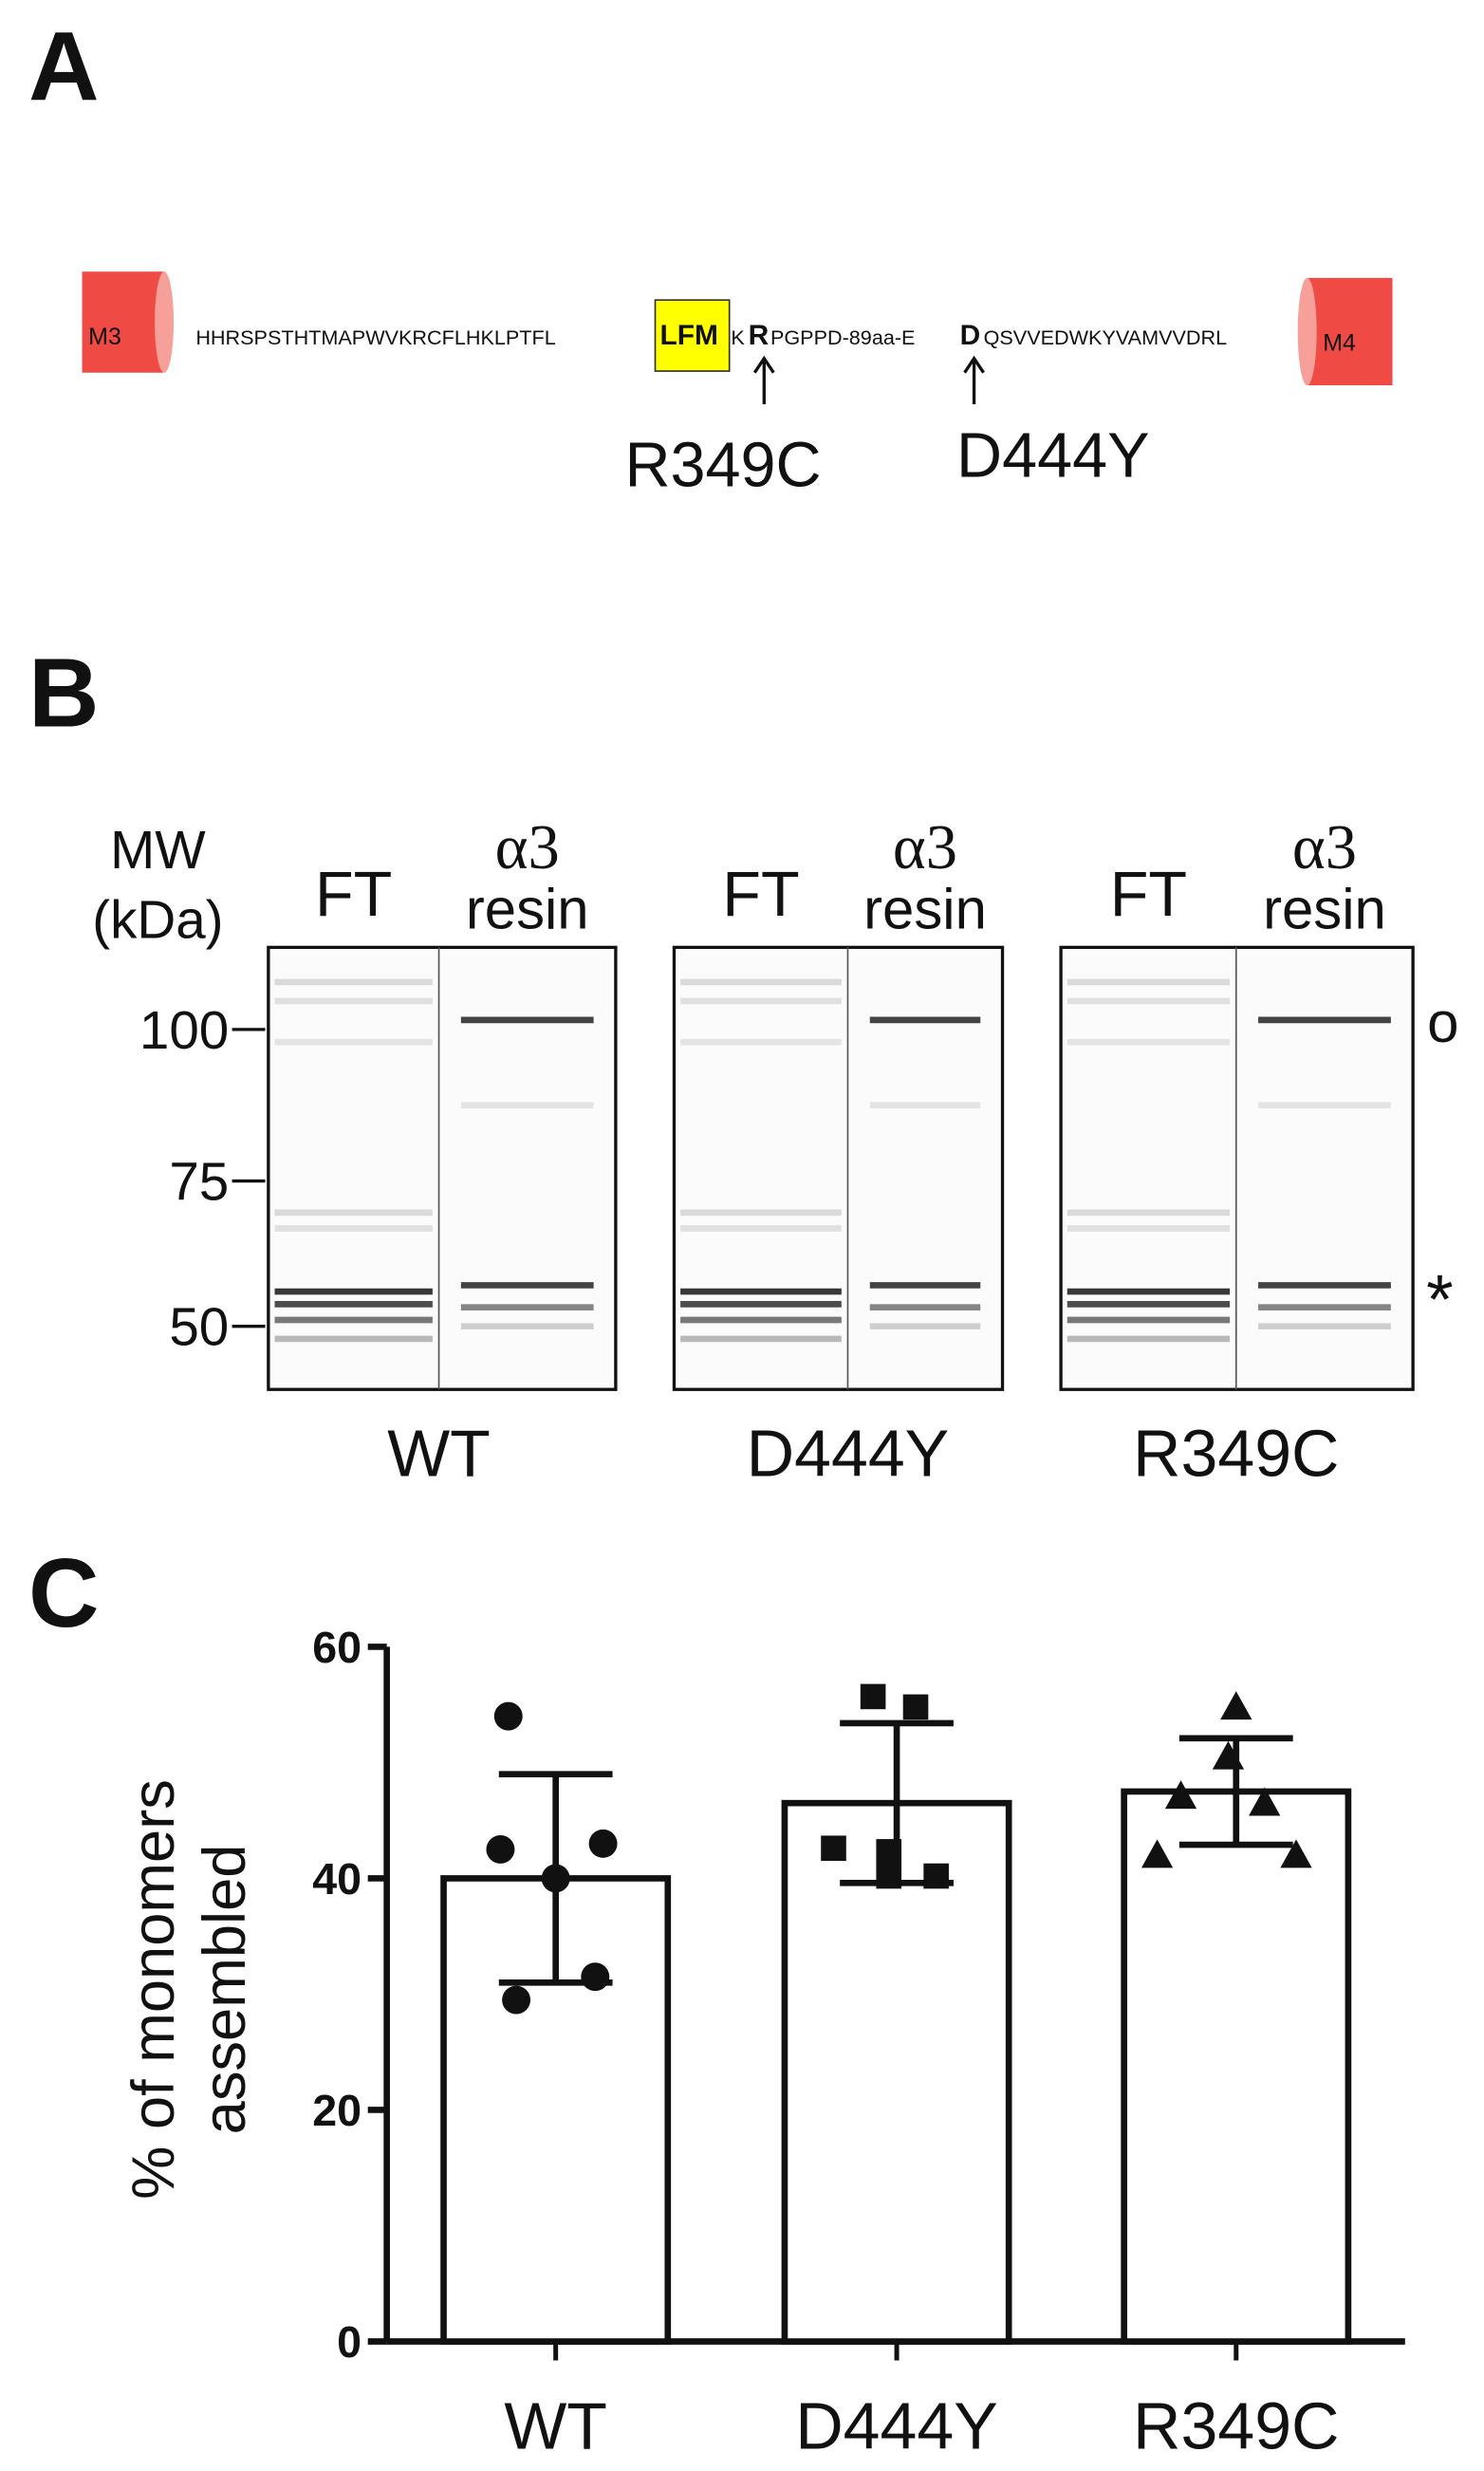 The image size is (1484, 2471). Describe the element at coordinates (350, 2342) in the screenshot. I see `y-tick-label: 0` at that location.